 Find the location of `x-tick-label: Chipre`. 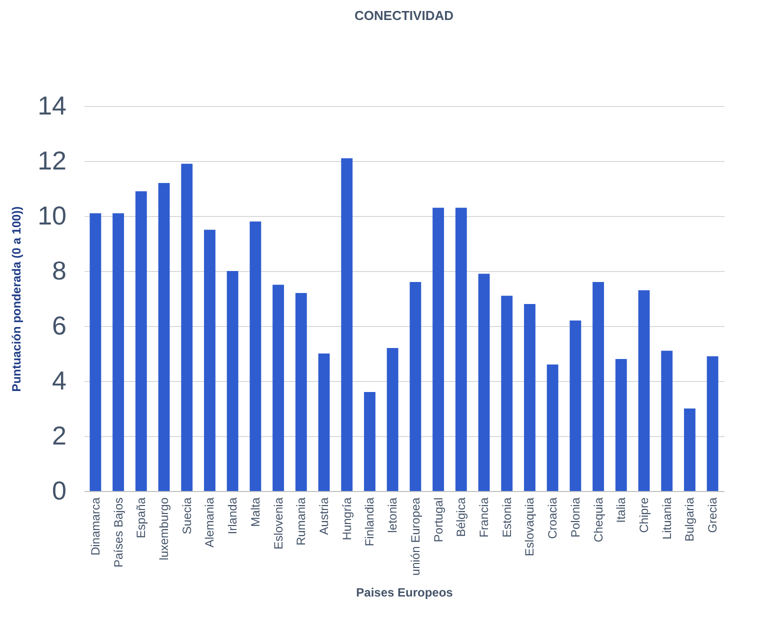

x-tick-label: Chipre is located at coordinates (644, 515).